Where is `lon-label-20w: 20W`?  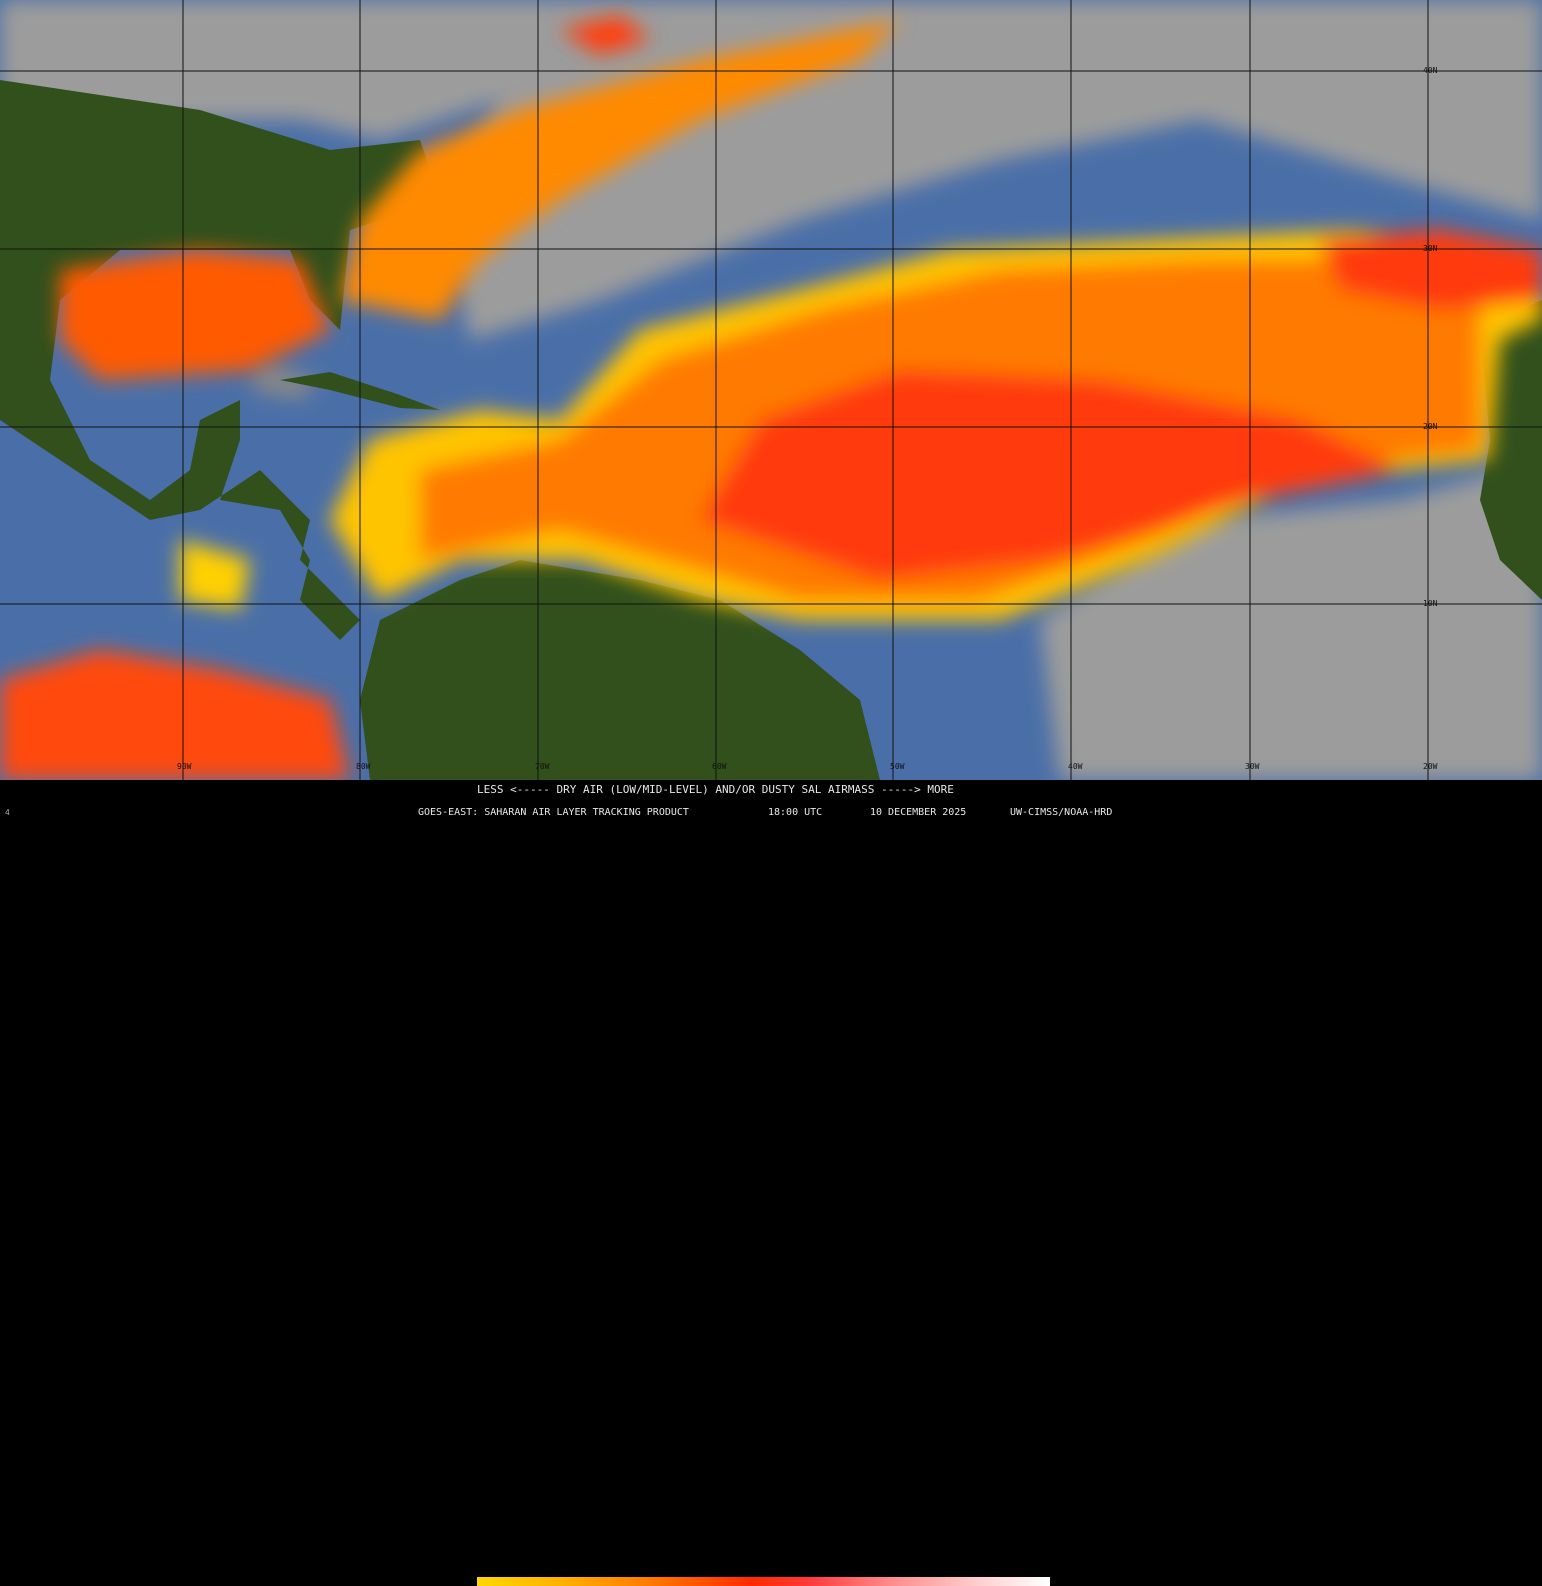
lon-label-20w: 20W is located at coordinates (1430, 766).